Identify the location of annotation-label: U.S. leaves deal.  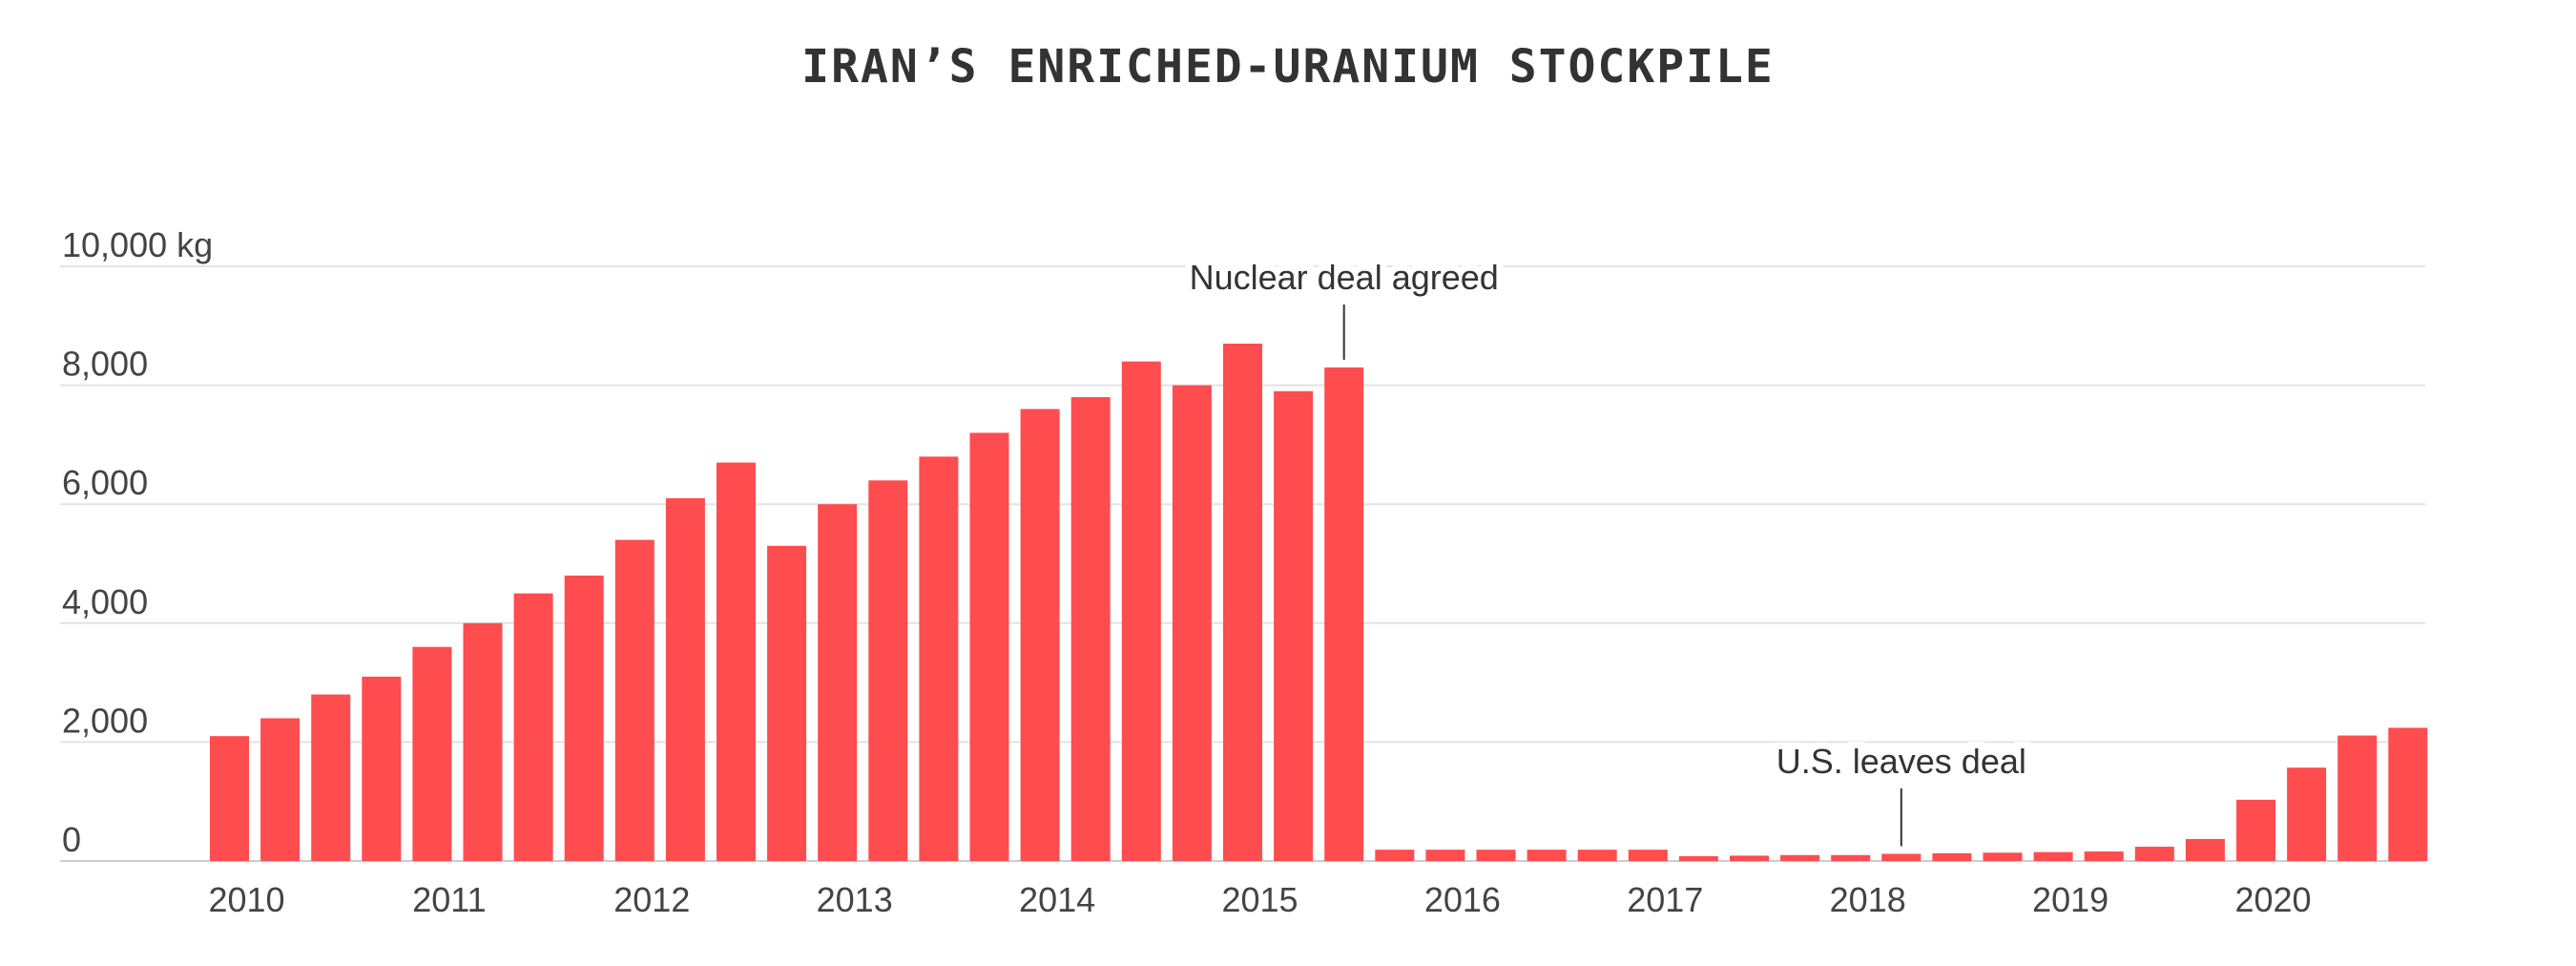
(1901, 762).